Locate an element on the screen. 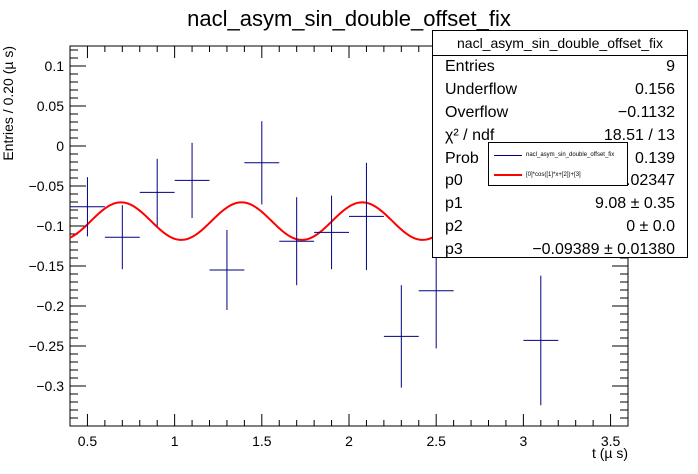 Image resolution: width=698 pixels, height=474 pixels. stats-label: Prob is located at coordinates (462, 158).